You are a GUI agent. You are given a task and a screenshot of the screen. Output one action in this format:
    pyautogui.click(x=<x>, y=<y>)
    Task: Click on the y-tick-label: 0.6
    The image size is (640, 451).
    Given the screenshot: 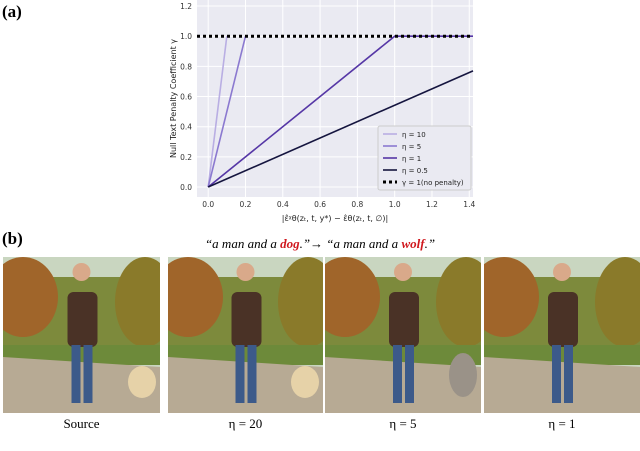 What is the action you would take?
    pyautogui.click(x=186, y=97)
    